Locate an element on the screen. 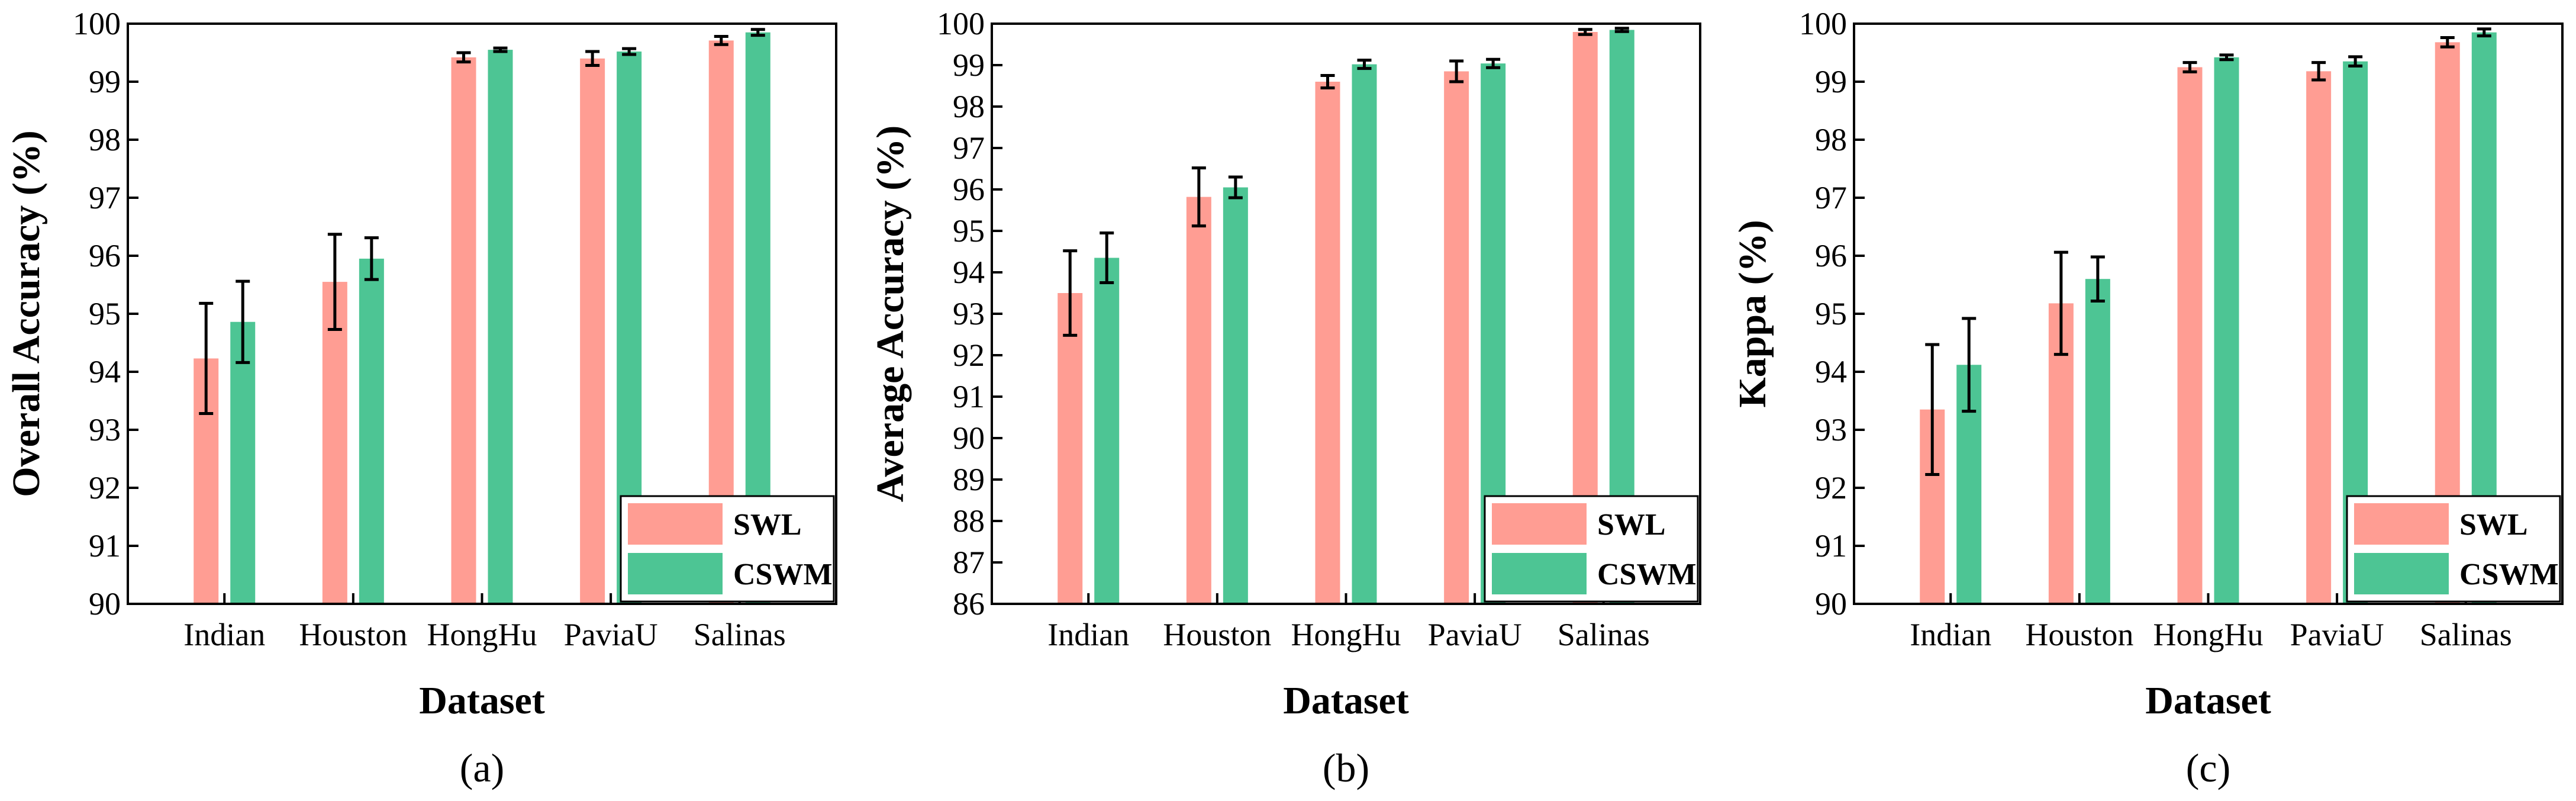 Image resolution: width=2576 pixels, height=801 pixels. y-tick-label: 87 is located at coordinates (969, 562).